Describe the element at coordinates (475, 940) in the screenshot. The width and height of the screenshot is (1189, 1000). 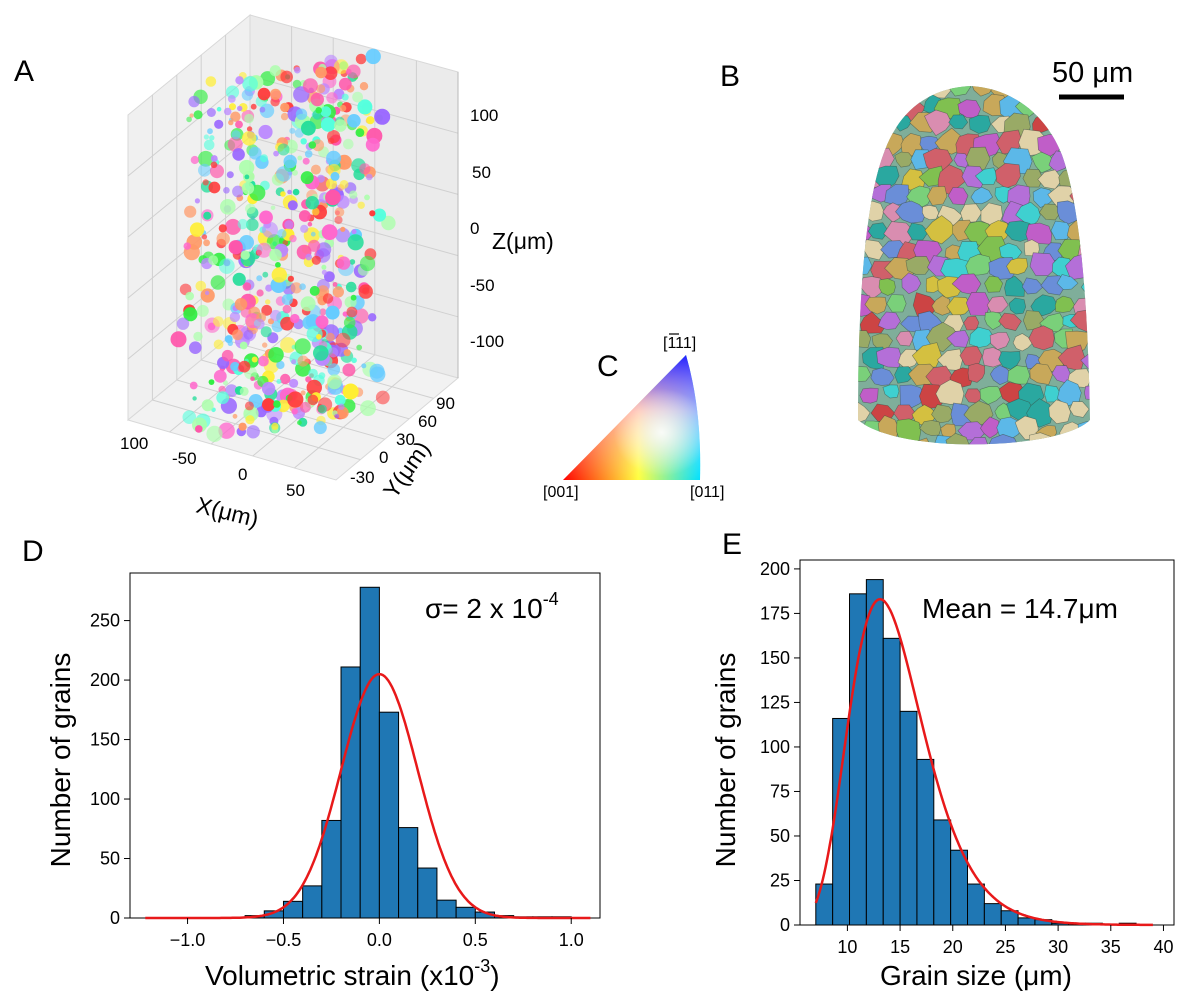
I see `strain-x-tick-label: 0.5` at that location.